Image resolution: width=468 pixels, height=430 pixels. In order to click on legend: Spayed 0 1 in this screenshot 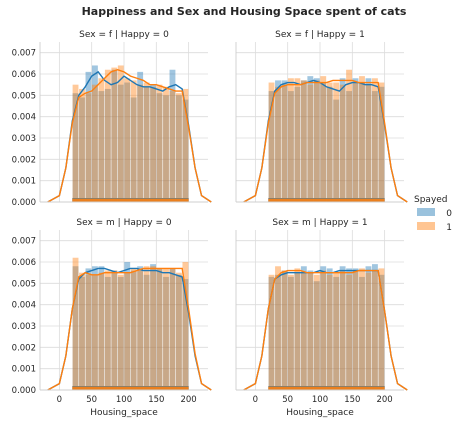, I will do `click(433, 214)`.